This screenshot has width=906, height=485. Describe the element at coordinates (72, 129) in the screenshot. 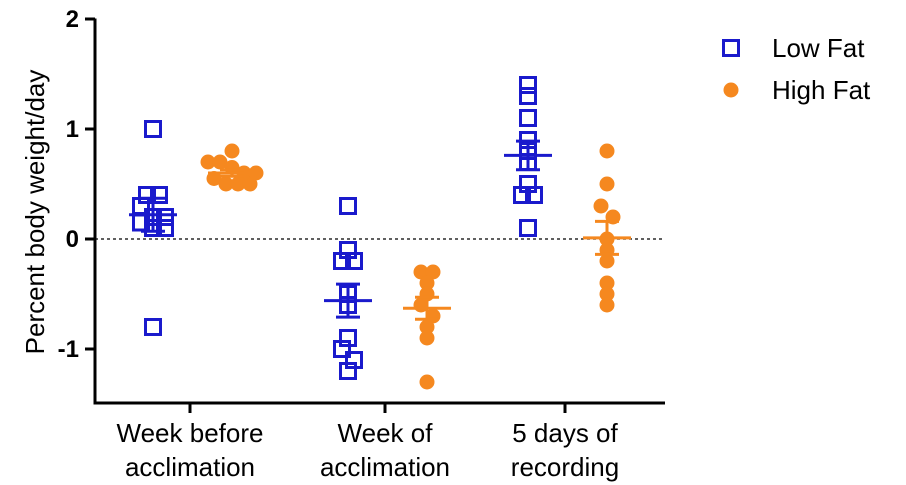

I see `y-tick-label: 1` at that location.